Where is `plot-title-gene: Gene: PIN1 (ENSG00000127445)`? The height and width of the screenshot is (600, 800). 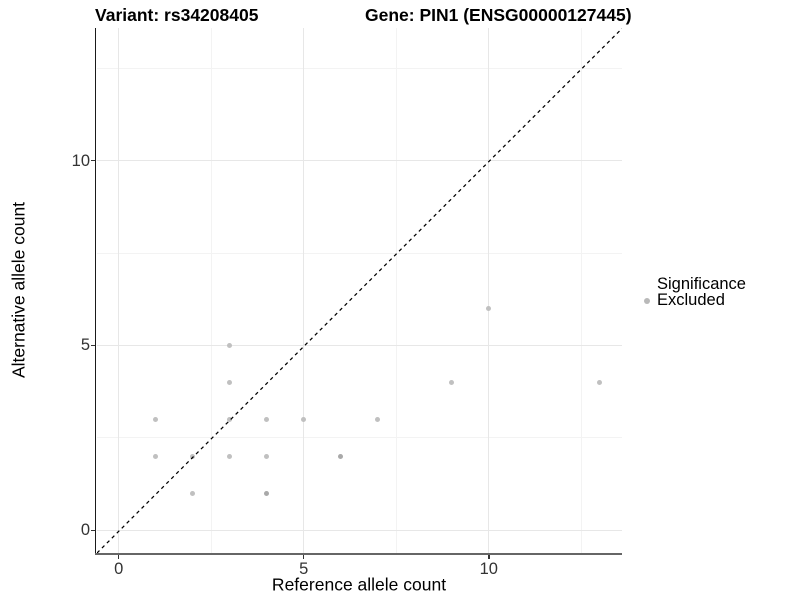
plot-title-gene: Gene: PIN1 (ENSG00000127445) is located at coordinates (498, 15).